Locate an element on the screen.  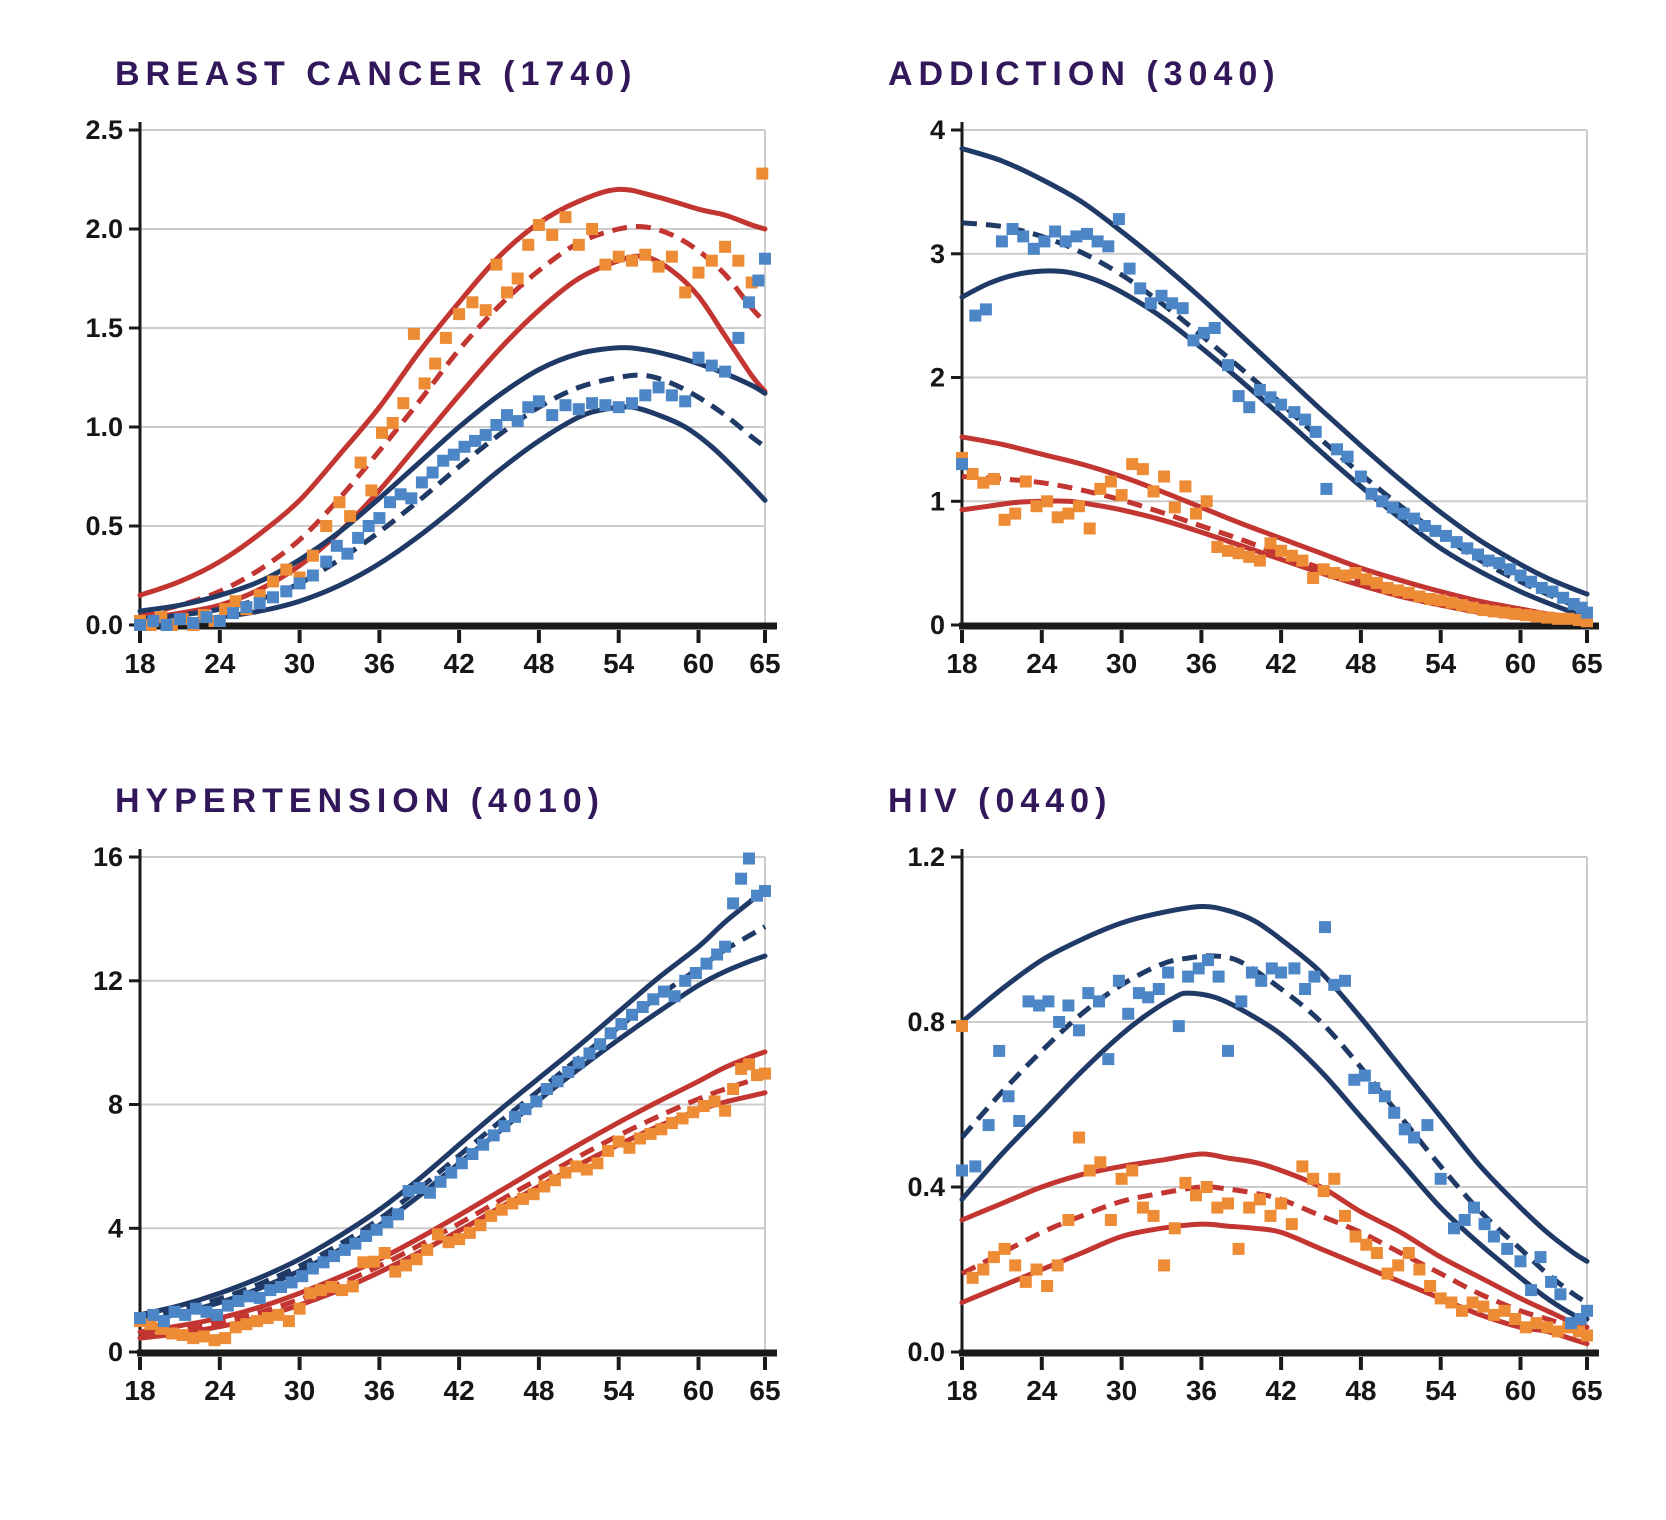
chart-title-addiction: ADDICTION (3040) is located at coordinates (1084, 74).